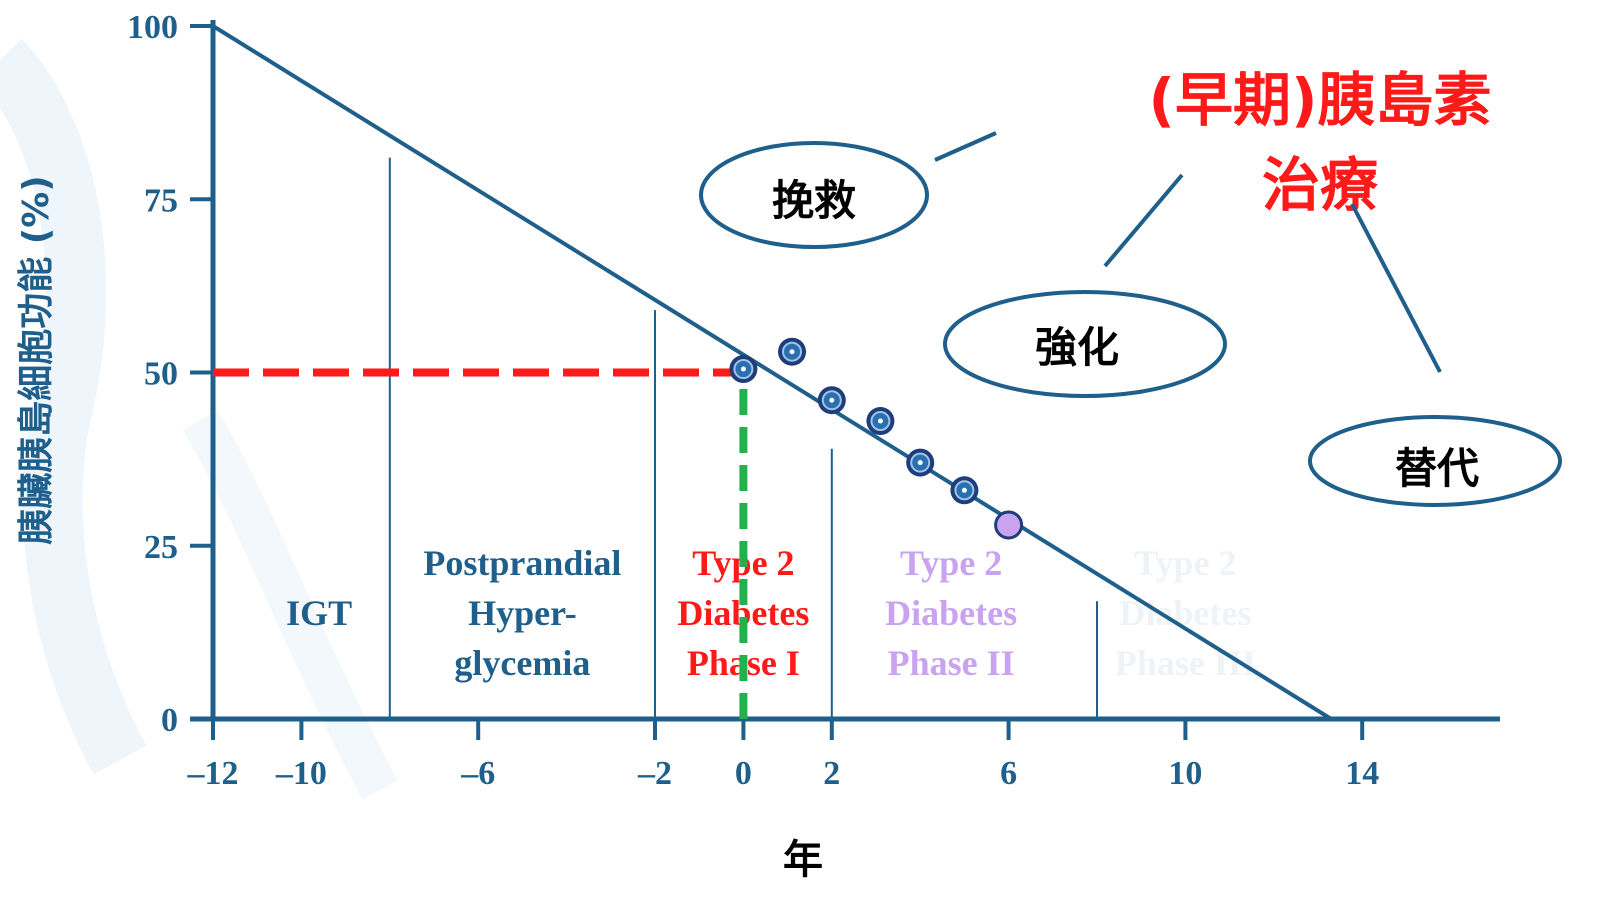  Describe the element at coordinates (1143, 220) in the screenshot. I see `connector-intensify` at that location.